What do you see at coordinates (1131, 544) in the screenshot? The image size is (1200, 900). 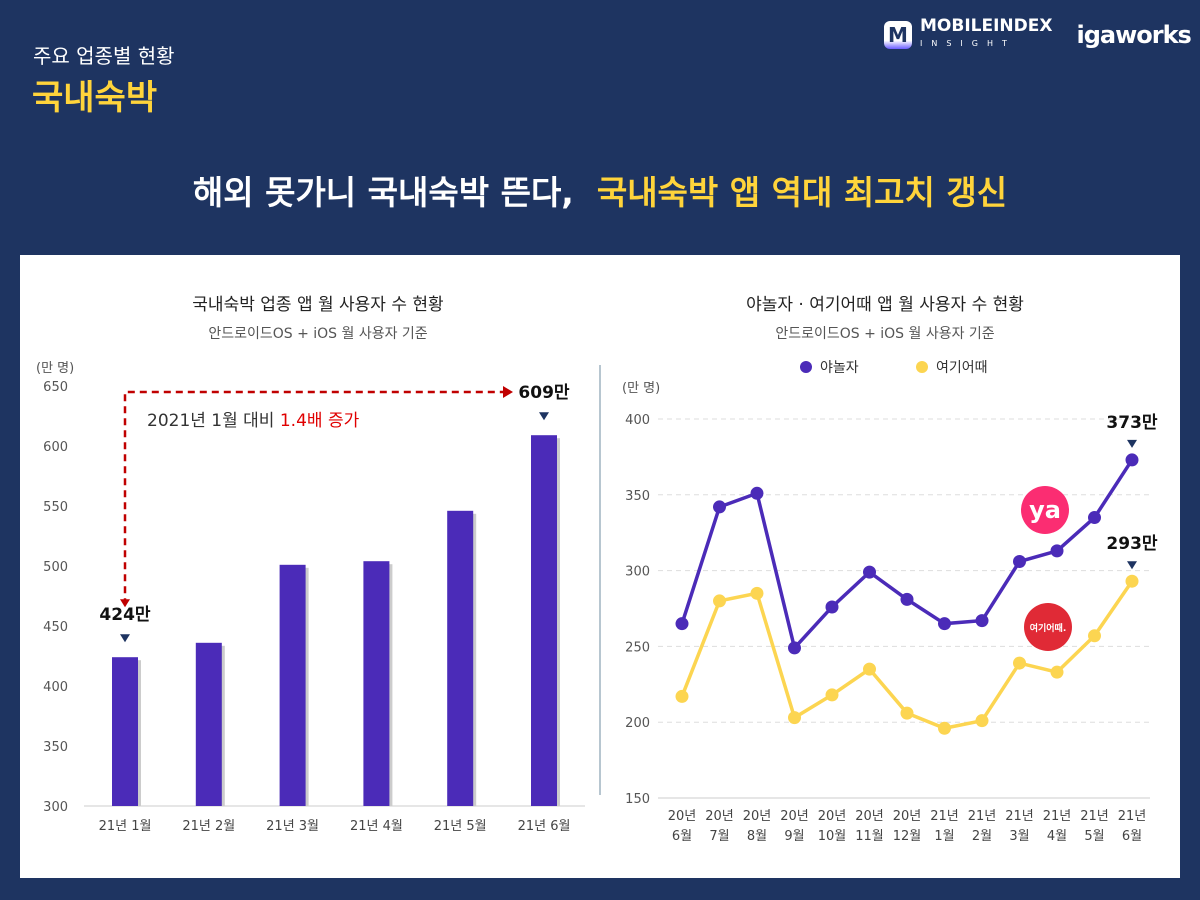 I see `line-data-label: 293만` at bounding box center [1131, 544].